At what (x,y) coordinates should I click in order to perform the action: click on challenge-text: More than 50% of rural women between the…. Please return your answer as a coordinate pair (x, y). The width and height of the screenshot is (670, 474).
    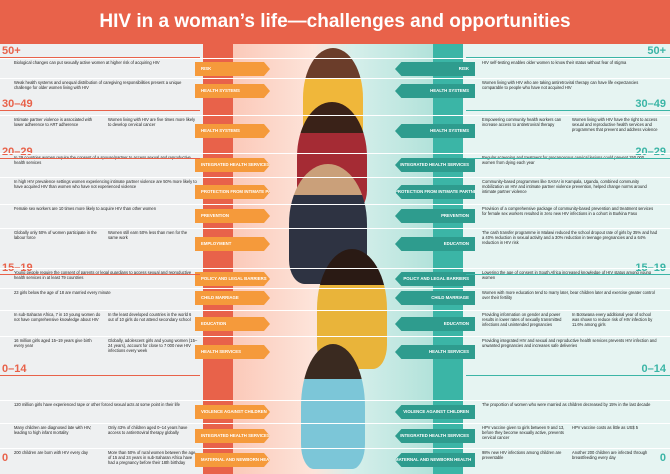
    Looking at the image, I should click on (152, 457).